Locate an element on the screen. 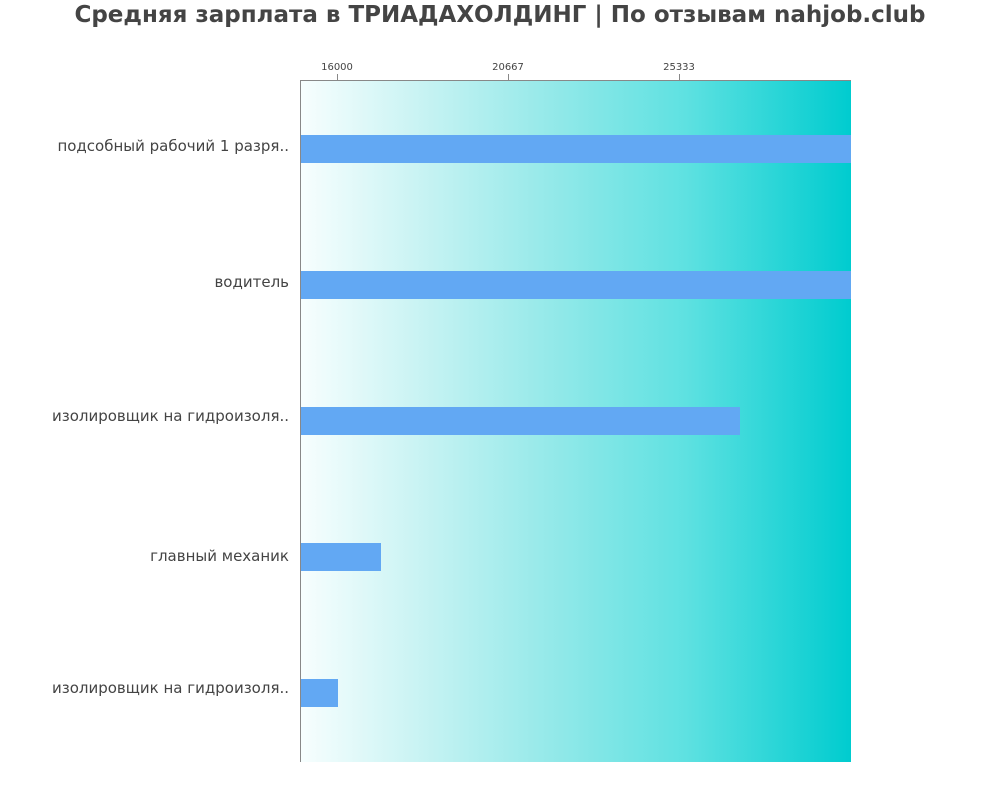  x-tick-label: 16000 is located at coordinates (337, 67).